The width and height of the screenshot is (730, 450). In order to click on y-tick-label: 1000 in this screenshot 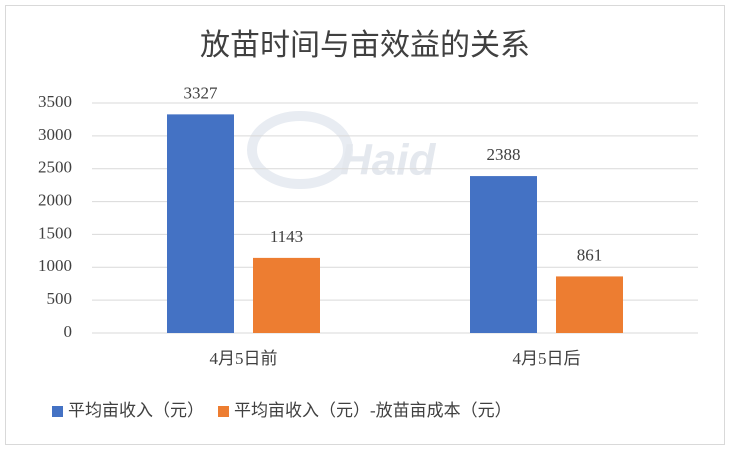, I will do `click(55, 265)`.